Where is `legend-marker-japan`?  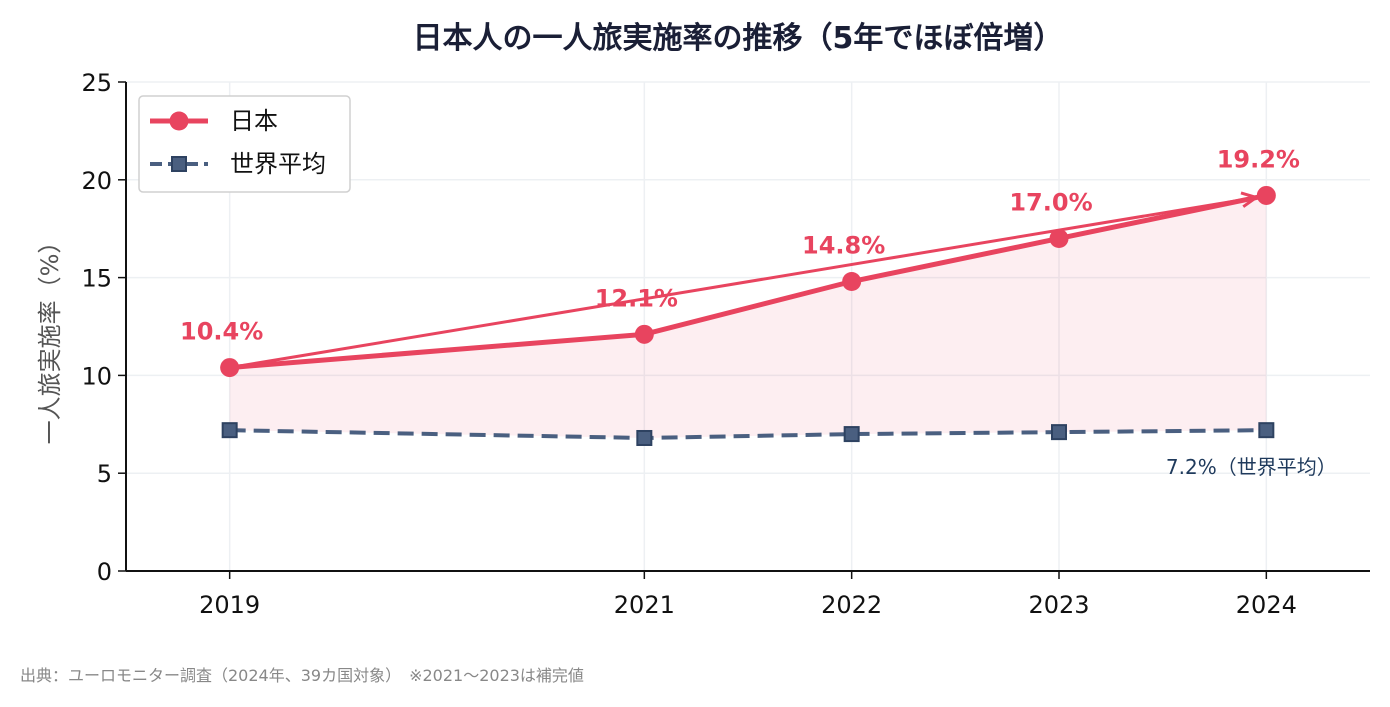 legend-marker-japan is located at coordinates (179, 121).